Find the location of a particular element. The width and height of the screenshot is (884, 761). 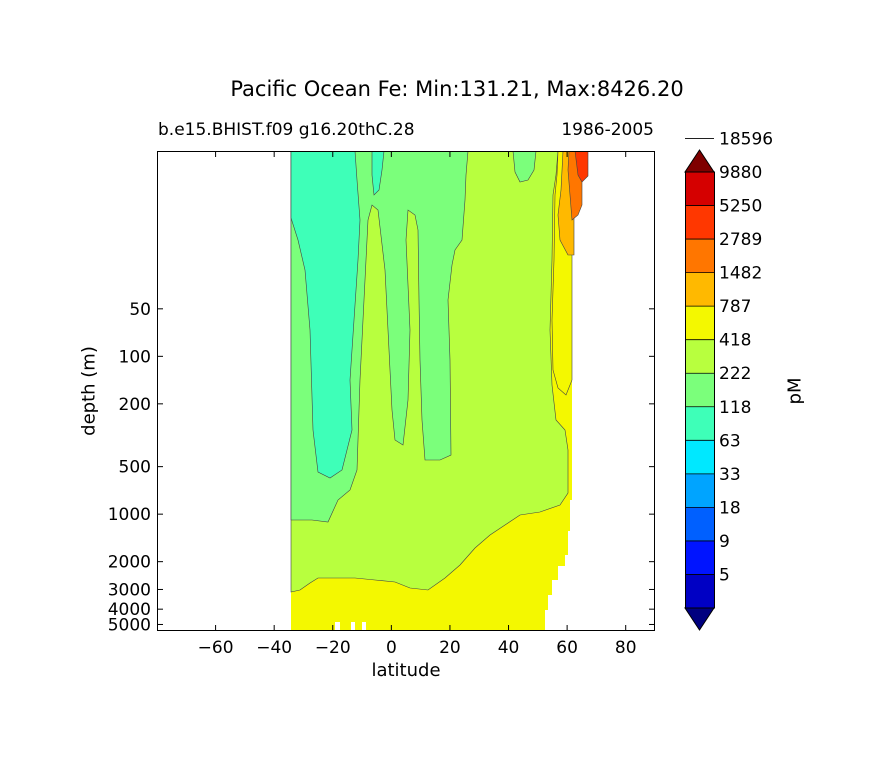

colorbar-level-label: 9880 is located at coordinates (740, 173).